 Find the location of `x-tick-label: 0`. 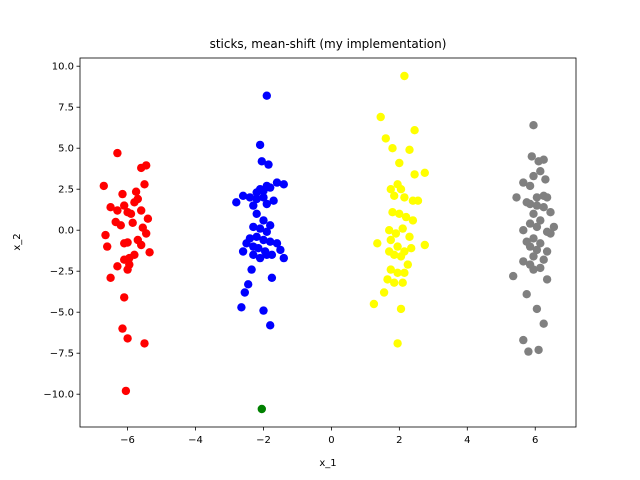

x-tick-label: 0 is located at coordinates (331, 440).